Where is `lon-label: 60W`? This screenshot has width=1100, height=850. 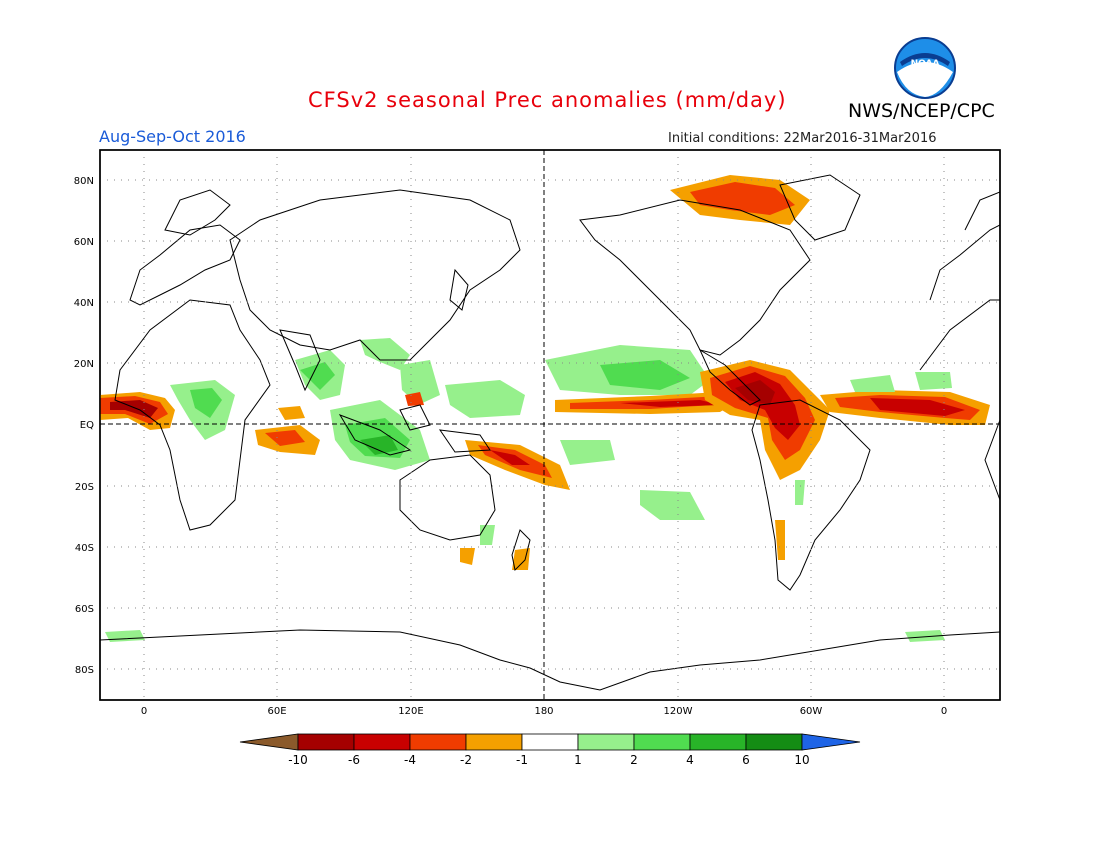 lon-label: 60W is located at coordinates (811, 711).